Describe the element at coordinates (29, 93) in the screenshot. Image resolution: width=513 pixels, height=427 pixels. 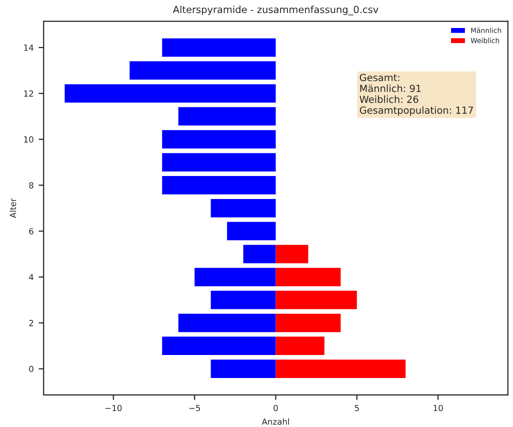
I see `y-tick-label: 12` at that location.